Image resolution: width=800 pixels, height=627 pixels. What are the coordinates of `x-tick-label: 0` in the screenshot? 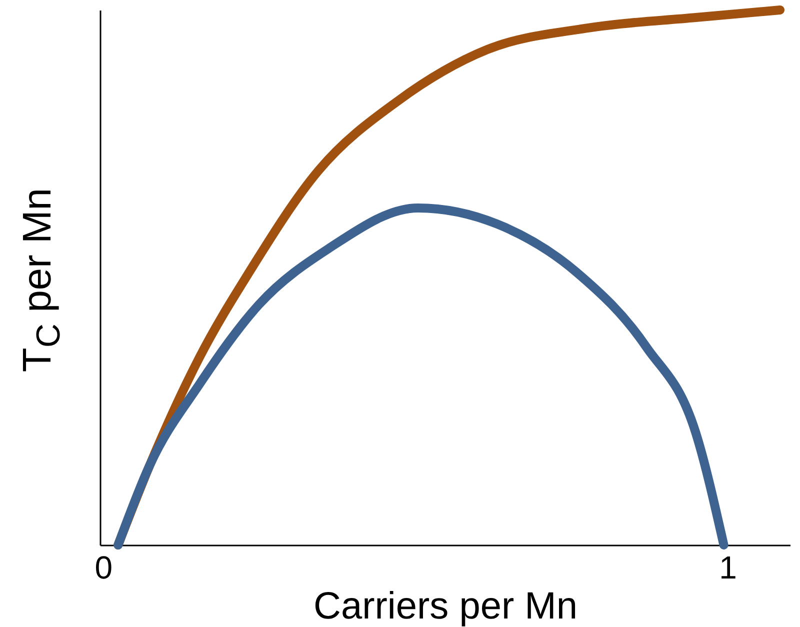 It's located at (103, 568).